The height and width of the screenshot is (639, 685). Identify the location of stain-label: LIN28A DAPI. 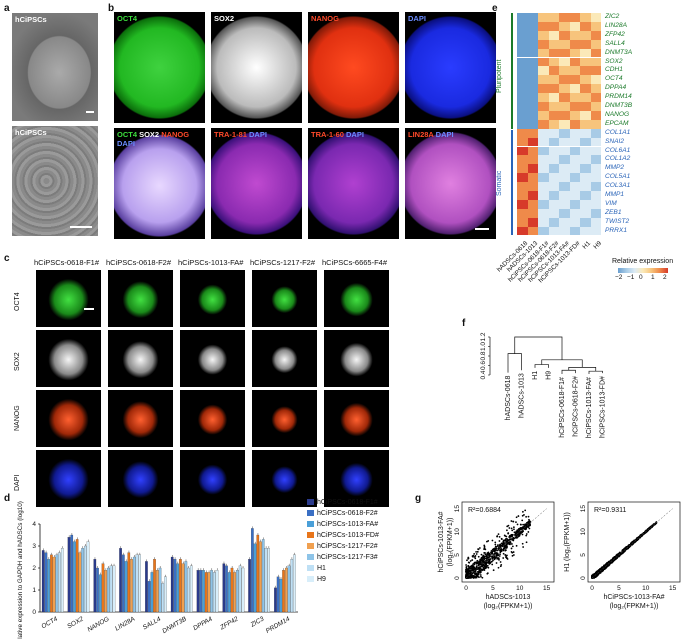
(431, 134).